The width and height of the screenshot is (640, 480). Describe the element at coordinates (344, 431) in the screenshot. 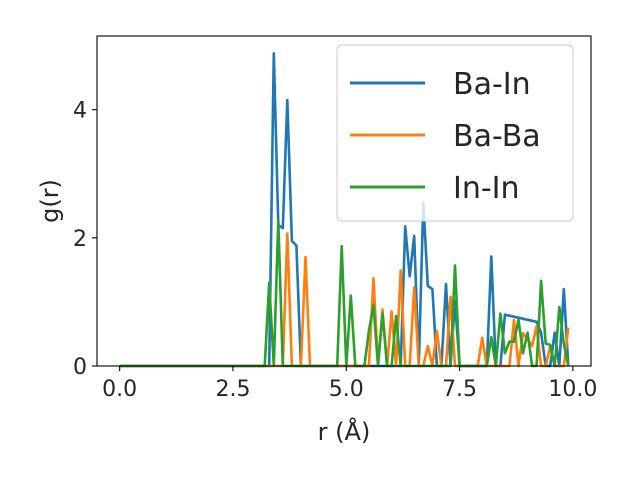

I see `x-axis-label: r (Å)` at that location.